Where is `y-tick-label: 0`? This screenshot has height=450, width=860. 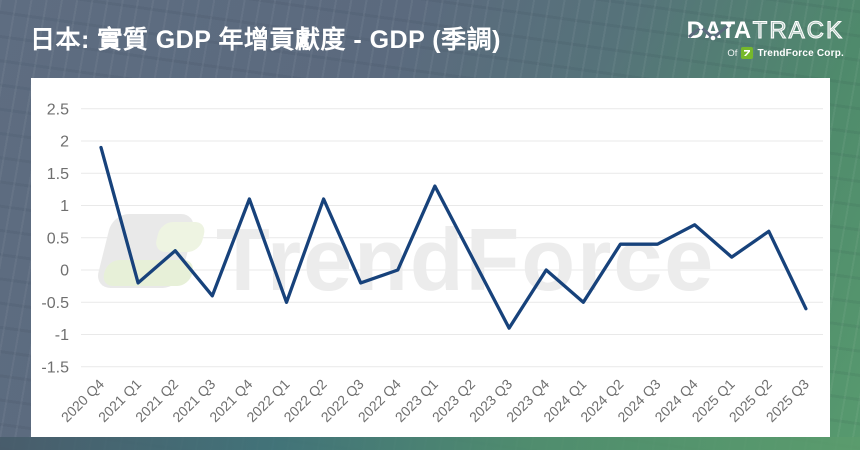 y-tick-label: 0 is located at coordinates (64, 271).